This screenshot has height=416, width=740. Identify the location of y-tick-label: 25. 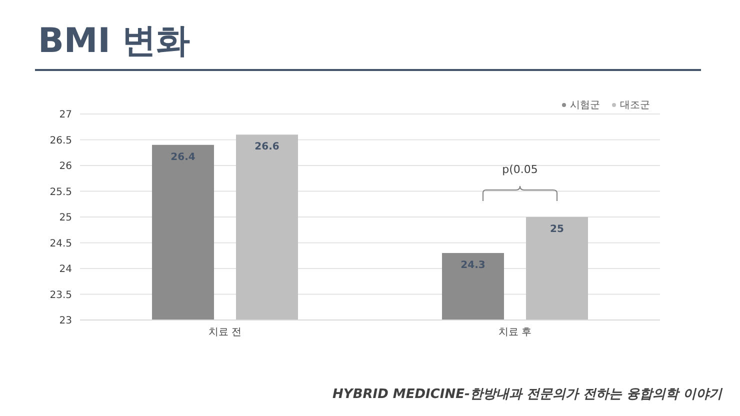
(65, 218).